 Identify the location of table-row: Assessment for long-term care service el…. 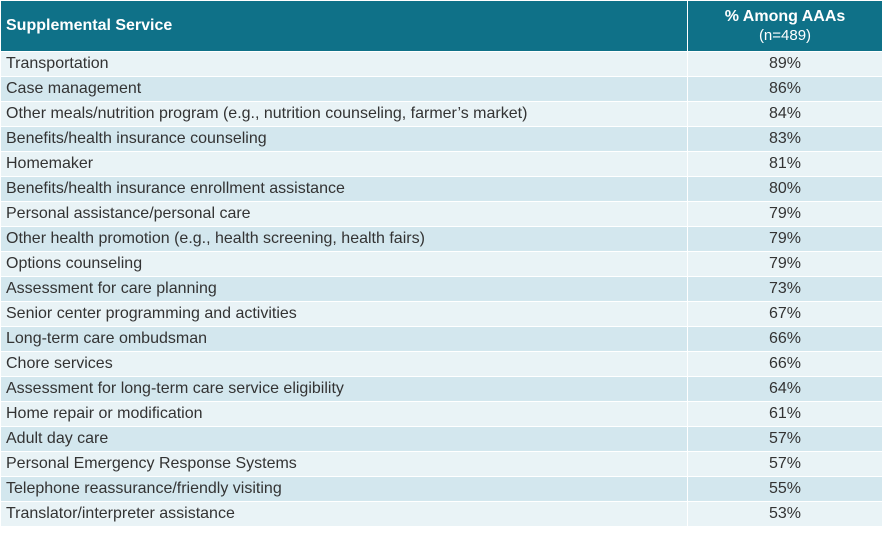
(441, 389).